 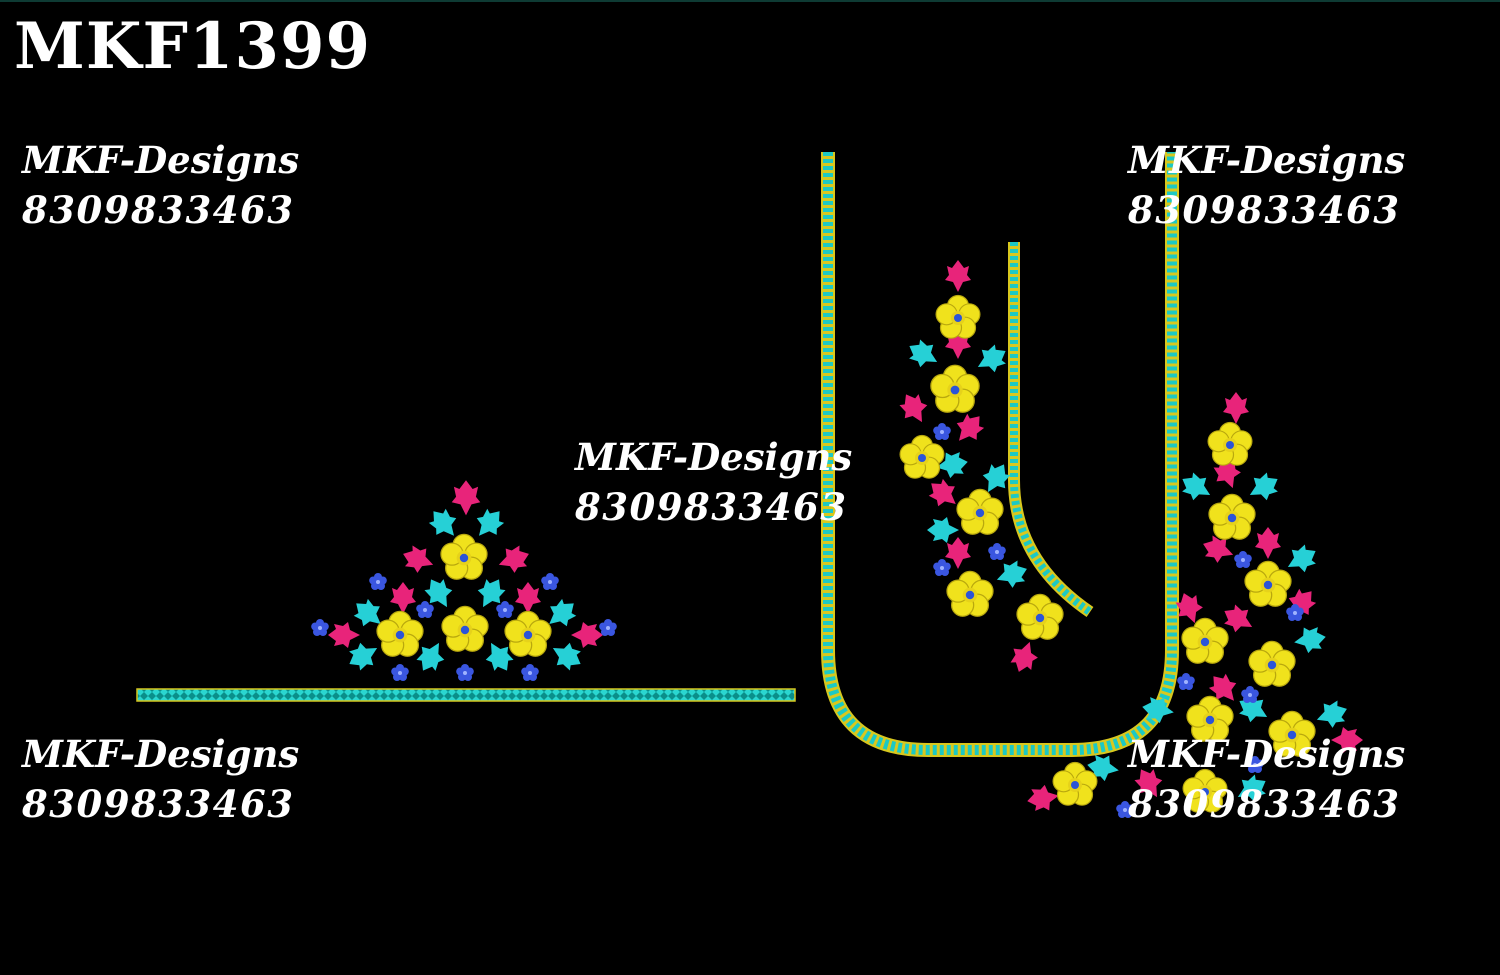 I want to click on design-code-title: MKF1399, so click(x=193, y=46).